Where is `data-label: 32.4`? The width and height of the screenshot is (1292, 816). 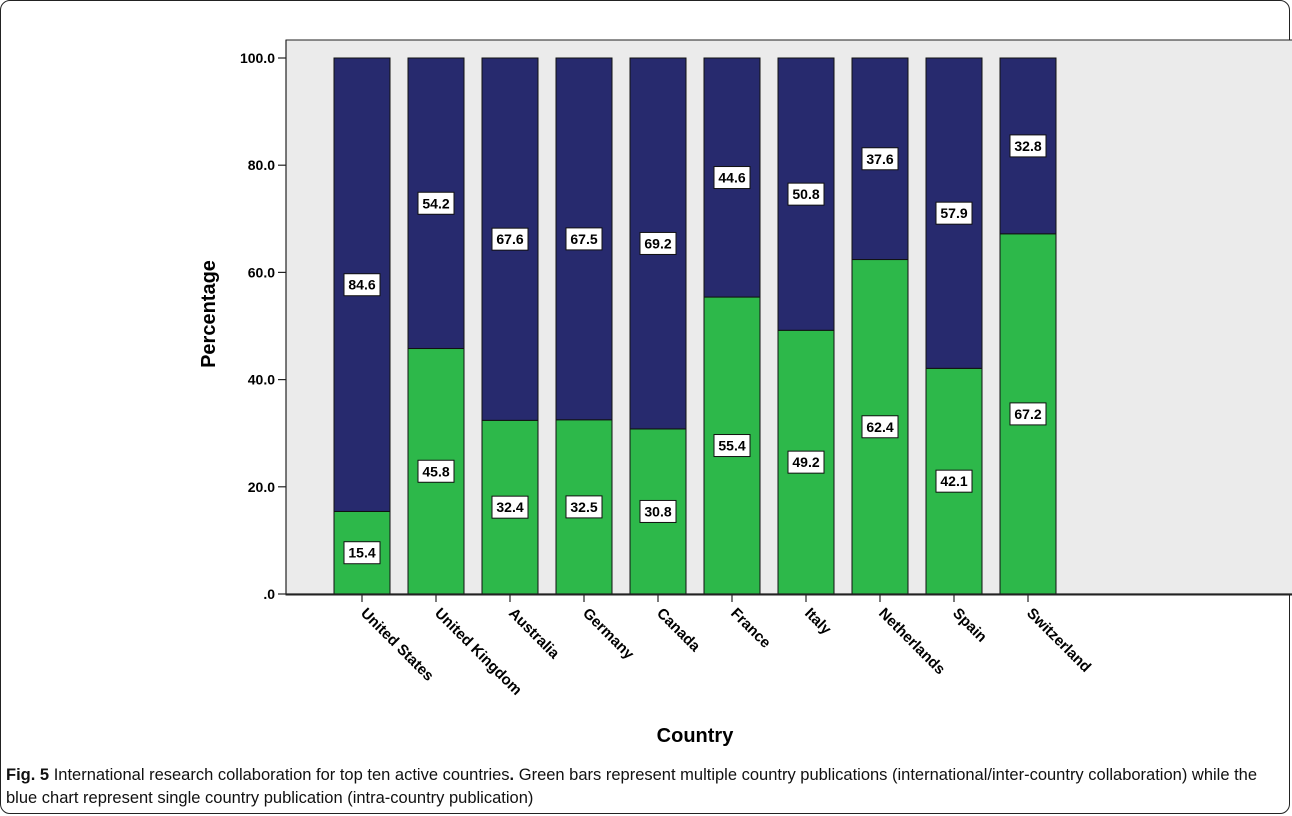 data-label: 32.4 is located at coordinates (509, 507).